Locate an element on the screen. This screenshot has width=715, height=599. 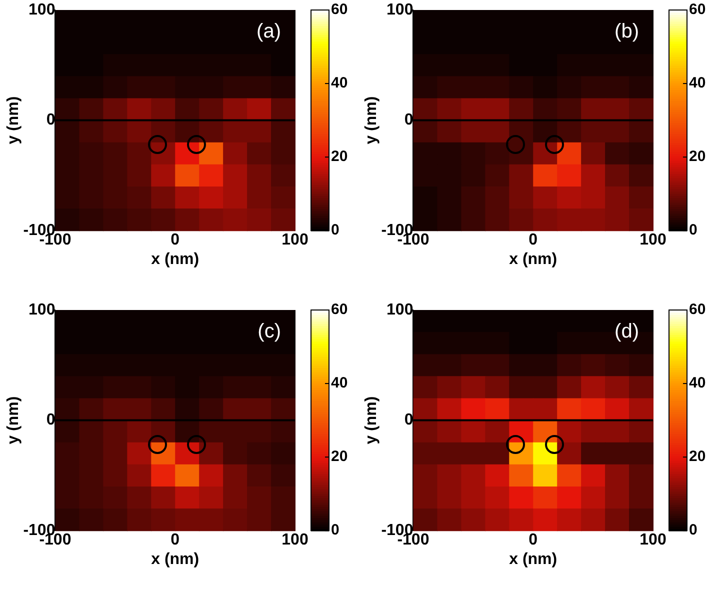
annotation: (a) is located at coordinates (268, 31).